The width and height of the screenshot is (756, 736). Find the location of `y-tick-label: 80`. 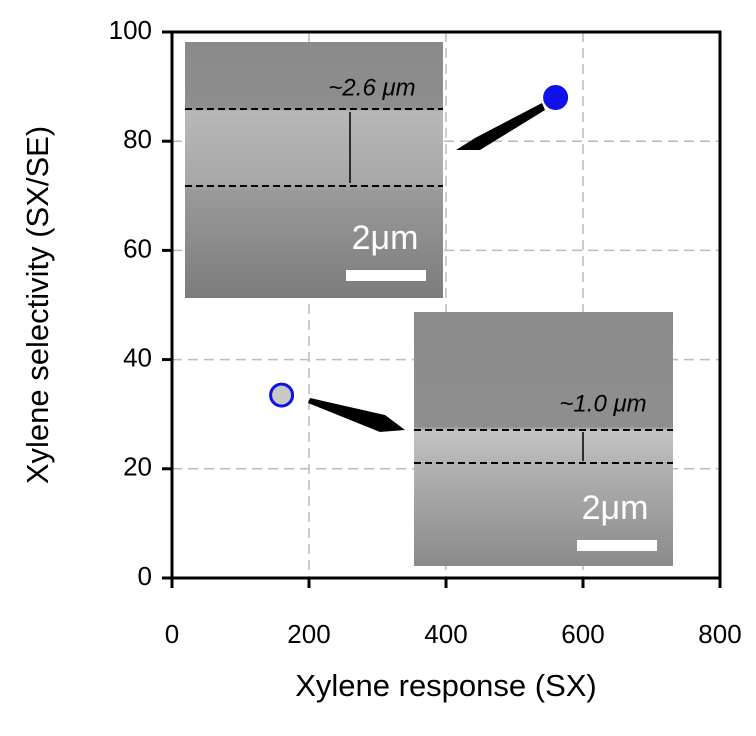

y-tick-label: 80 is located at coordinates (137, 139).